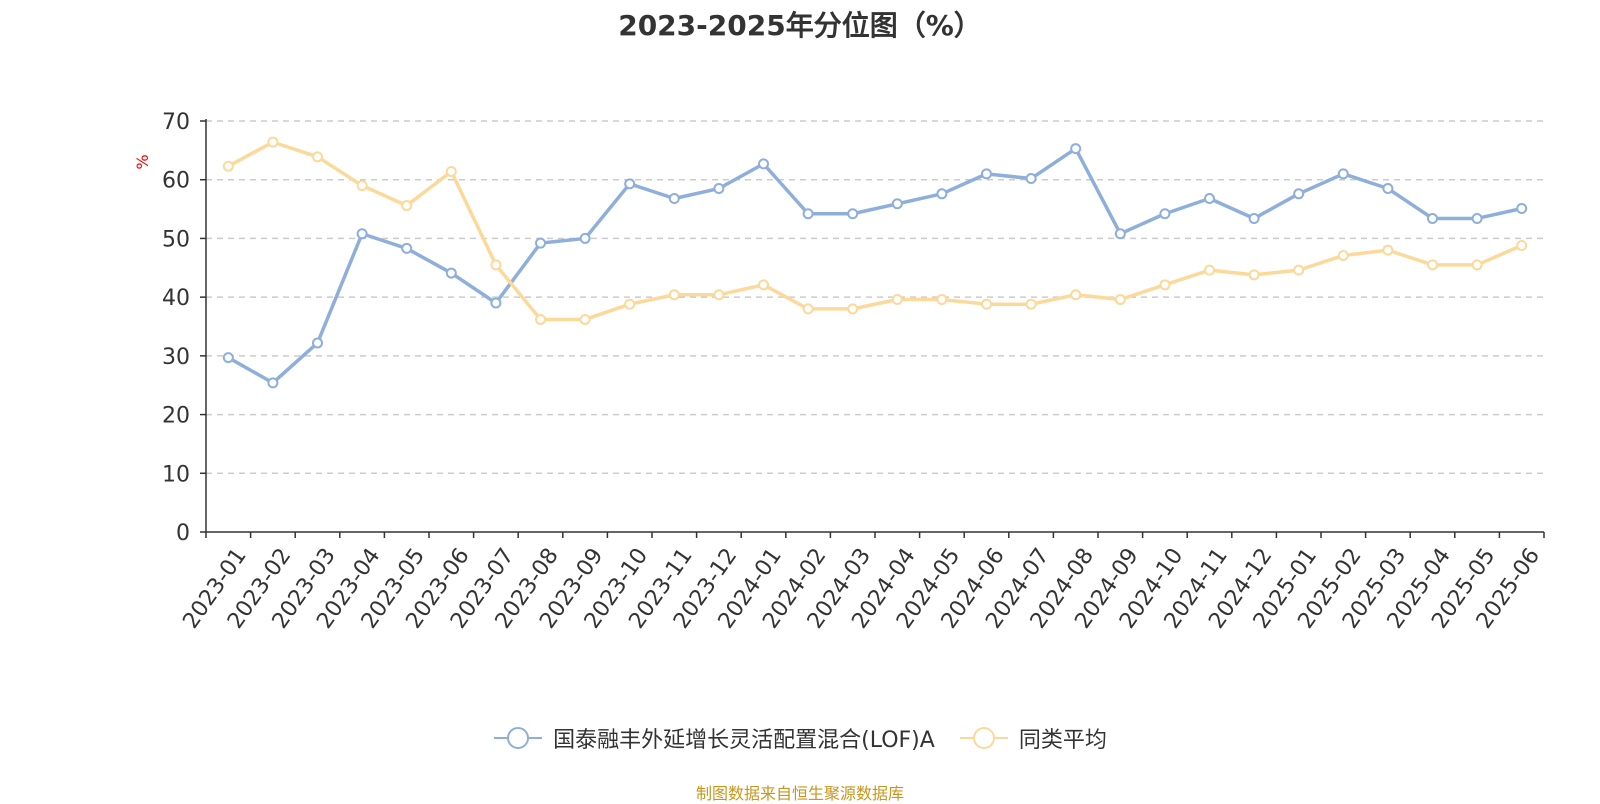  What do you see at coordinates (142, 161) in the screenshot?
I see `y-axis-unit-label: %` at bounding box center [142, 161].